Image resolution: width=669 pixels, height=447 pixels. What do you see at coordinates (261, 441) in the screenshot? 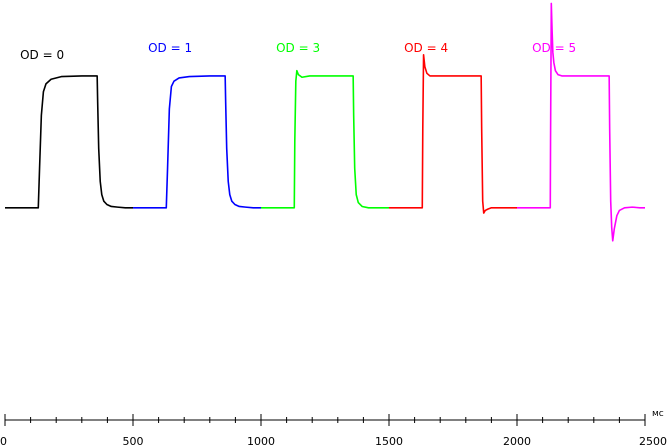
I see `x-tick-label-1000: 1000` at bounding box center [261, 441].